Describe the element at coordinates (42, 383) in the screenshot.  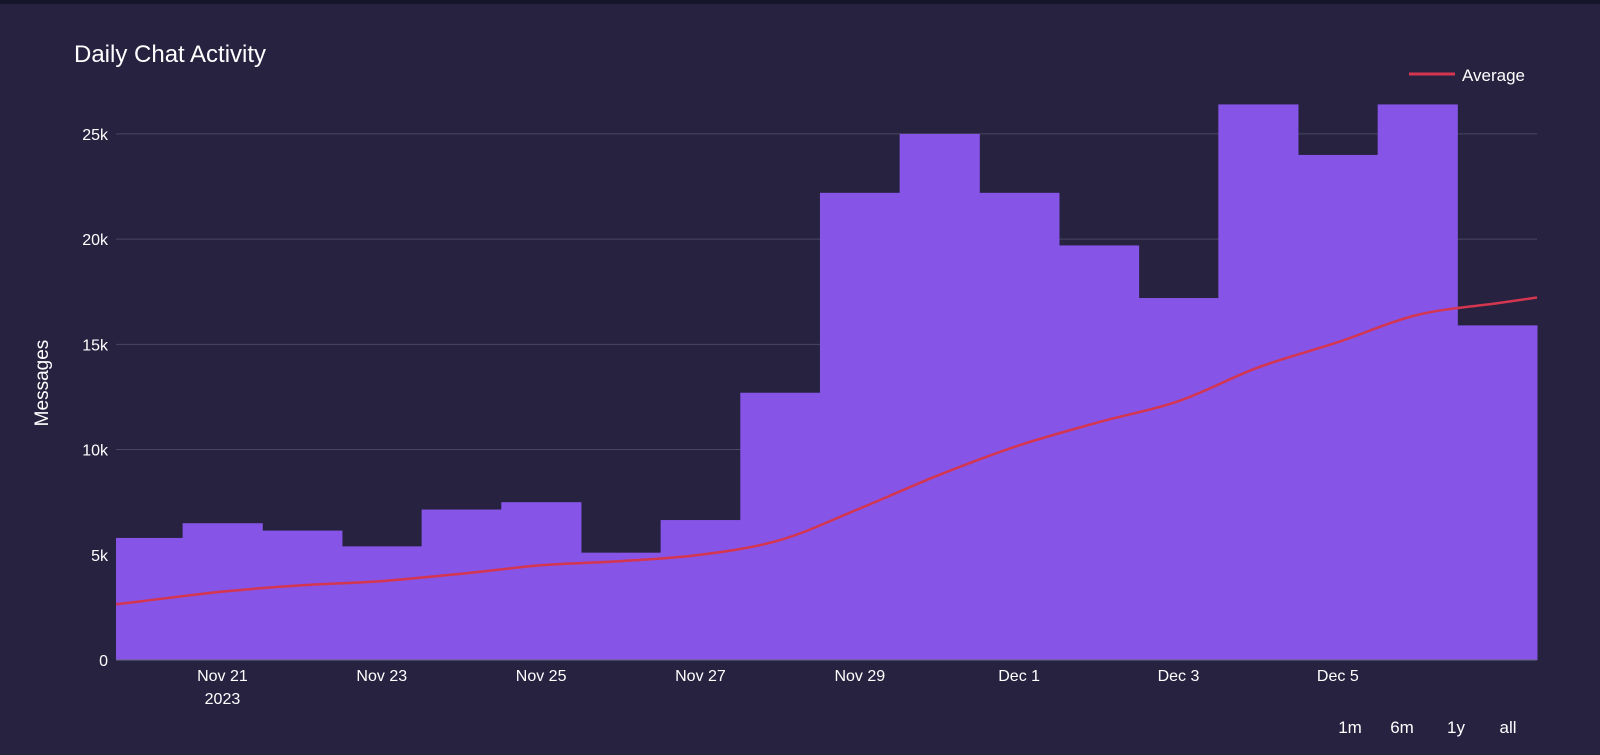
I see `y-axis-title: Messages` at that location.